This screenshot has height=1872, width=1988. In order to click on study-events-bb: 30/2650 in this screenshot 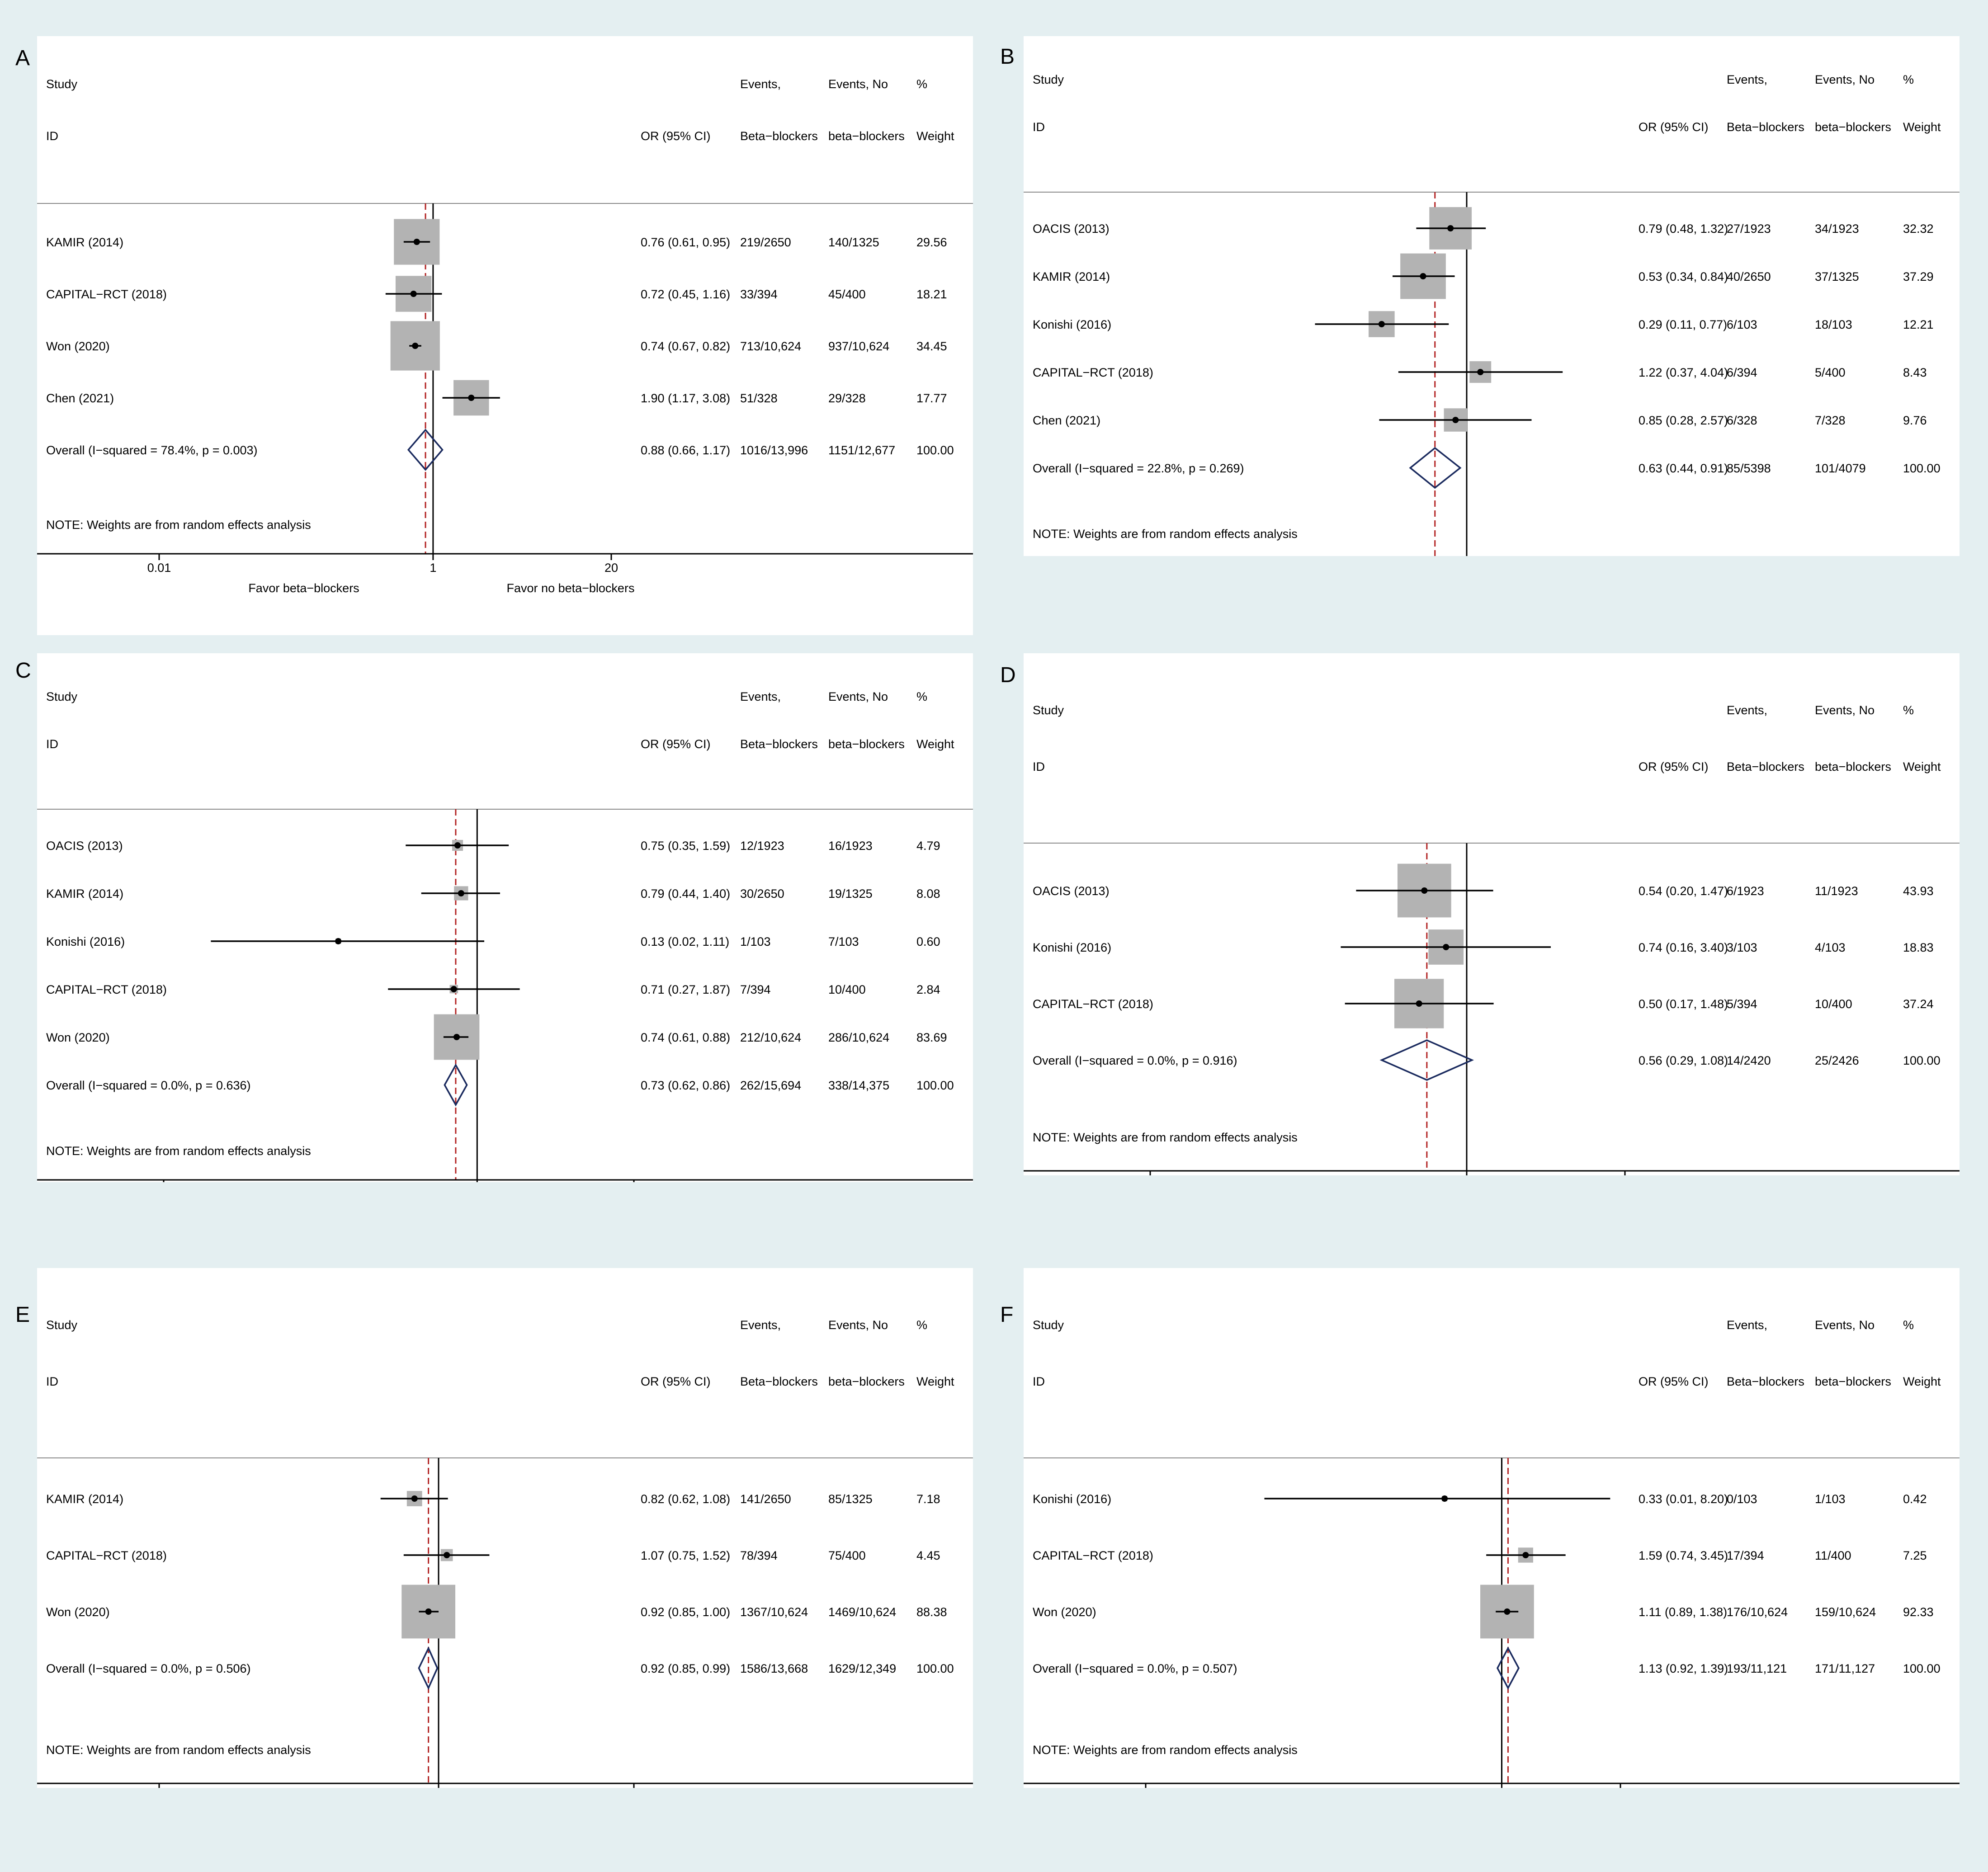, I will do `click(762, 894)`.